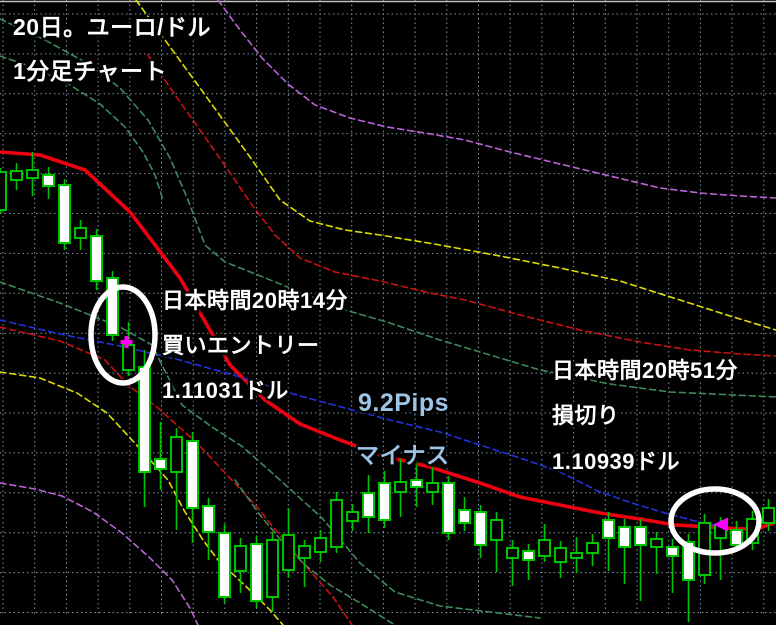  I want to click on exit-time-label: 日本時間20時51分, so click(645, 370).